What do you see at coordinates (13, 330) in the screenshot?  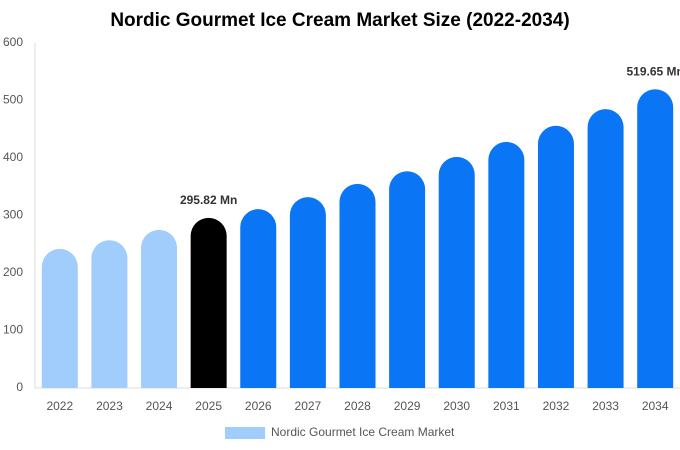 I see `y-tick-label: 100` at bounding box center [13, 330].